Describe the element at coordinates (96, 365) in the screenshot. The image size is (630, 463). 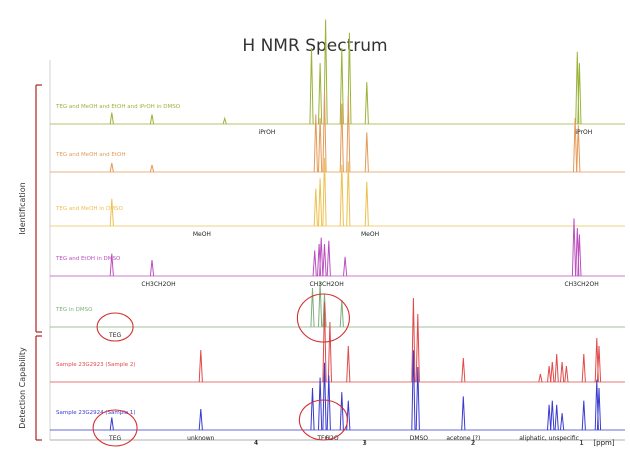
I see `series-label: Sample 23G2923 (Sample 2)` at that location.